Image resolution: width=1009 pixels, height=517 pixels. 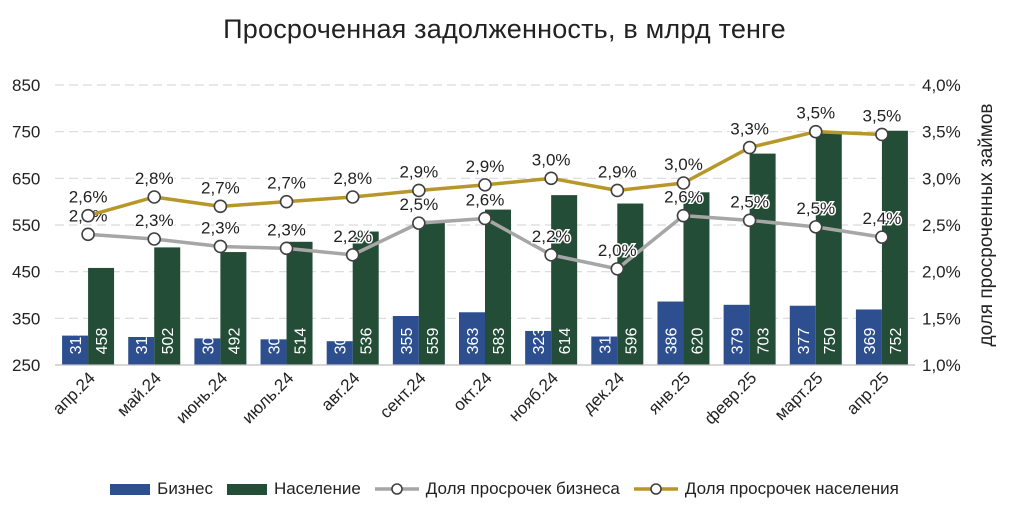 What do you see at coordinates (340, 391) in the screenshot?
I see `x-tick-label: авг.24` at bounding box center [340, 391].